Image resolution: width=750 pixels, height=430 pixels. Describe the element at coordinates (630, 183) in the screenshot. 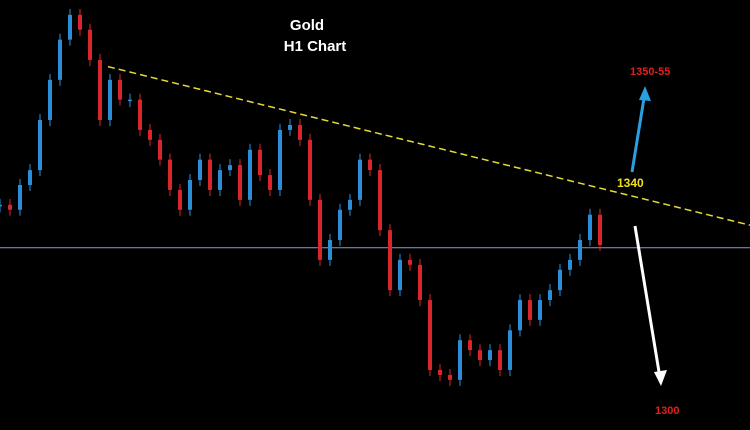

I see `annotation: 1340` at that location.